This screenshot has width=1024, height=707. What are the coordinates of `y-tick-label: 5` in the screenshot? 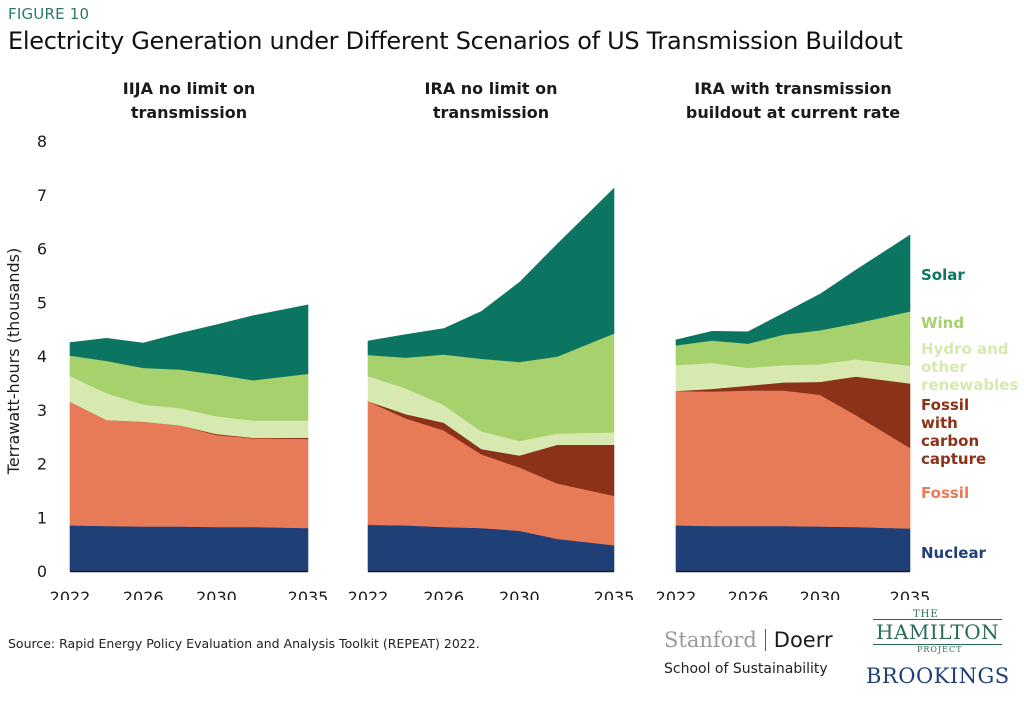 It's located at (42, 302).